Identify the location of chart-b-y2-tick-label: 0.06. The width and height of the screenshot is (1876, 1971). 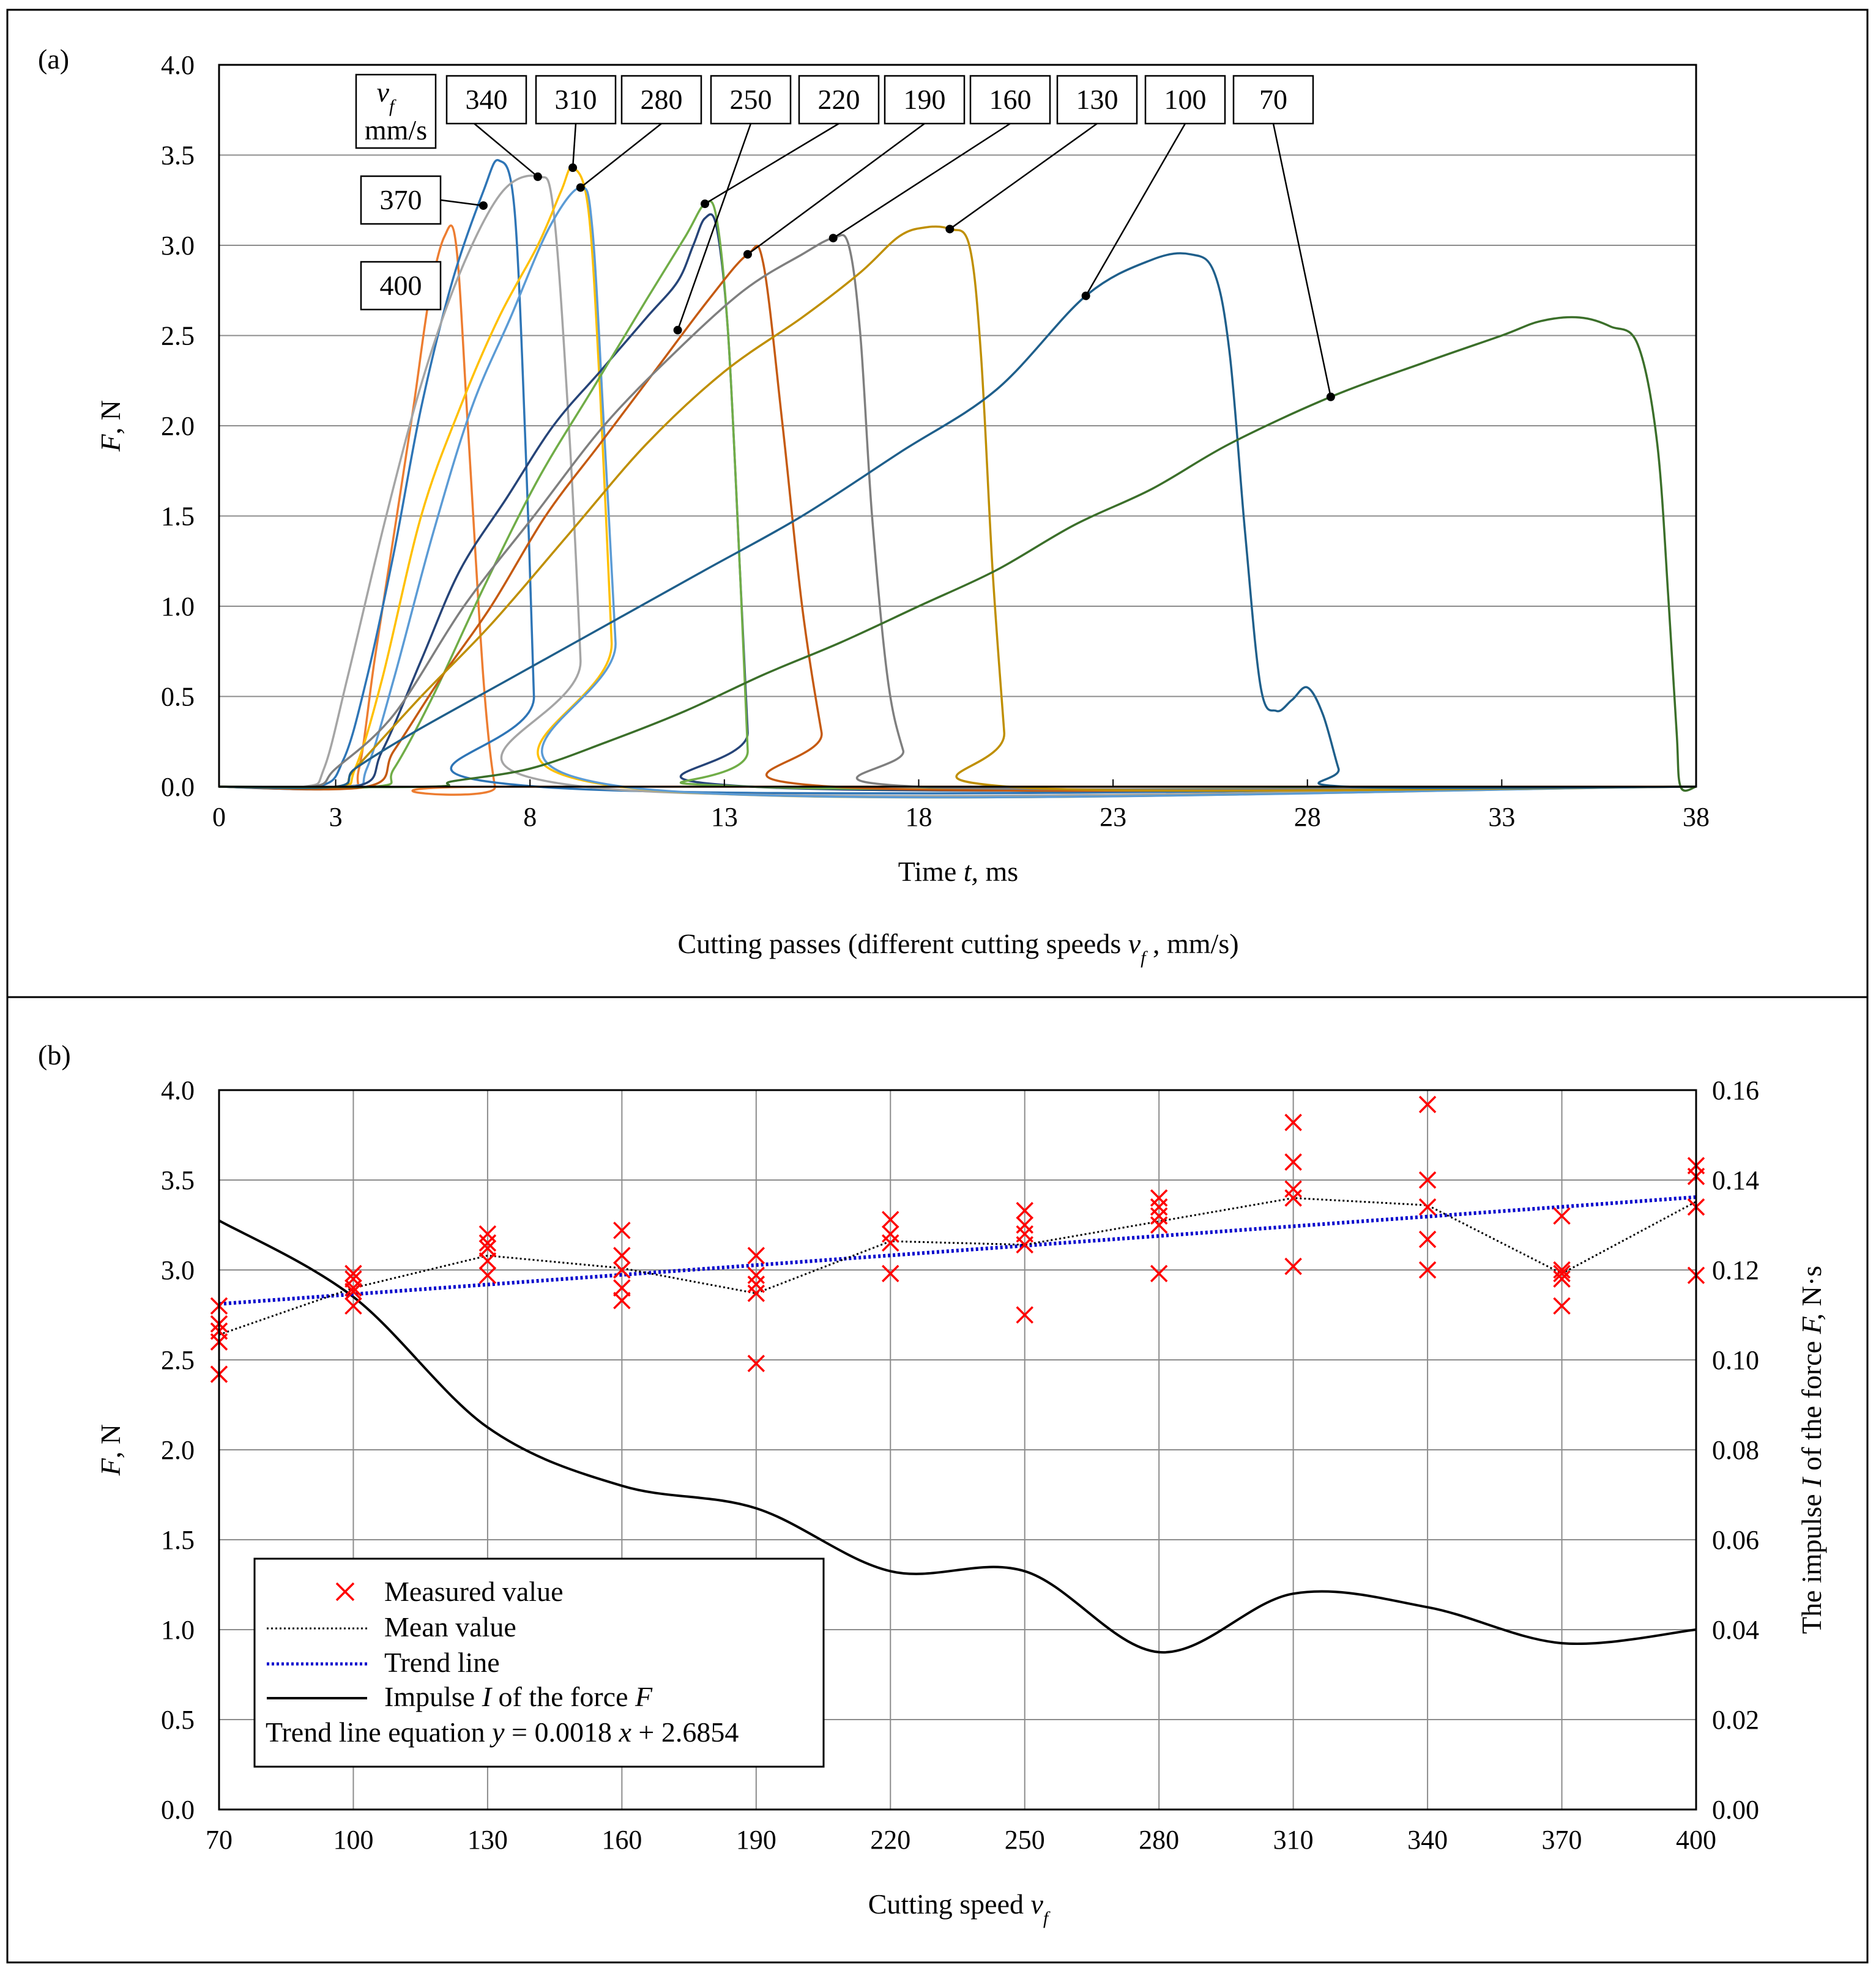
(1735, 1540).